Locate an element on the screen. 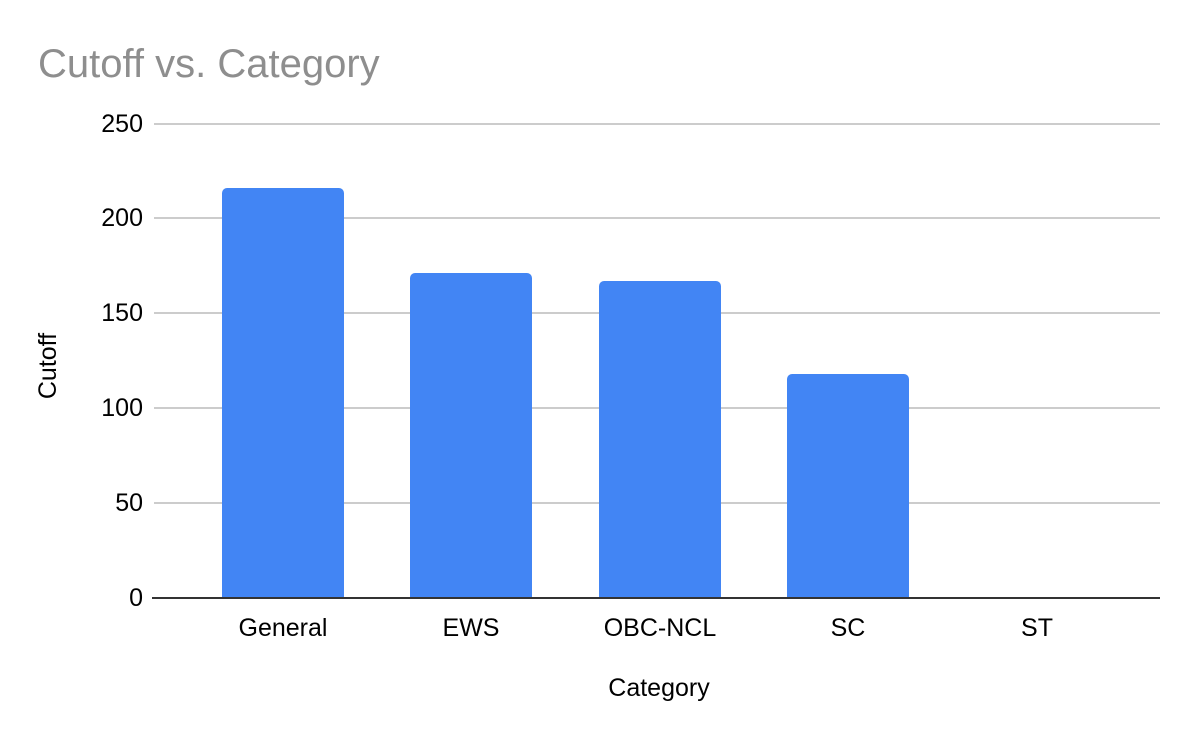  bar-obc-ncl is located at coordinates (660, 439).